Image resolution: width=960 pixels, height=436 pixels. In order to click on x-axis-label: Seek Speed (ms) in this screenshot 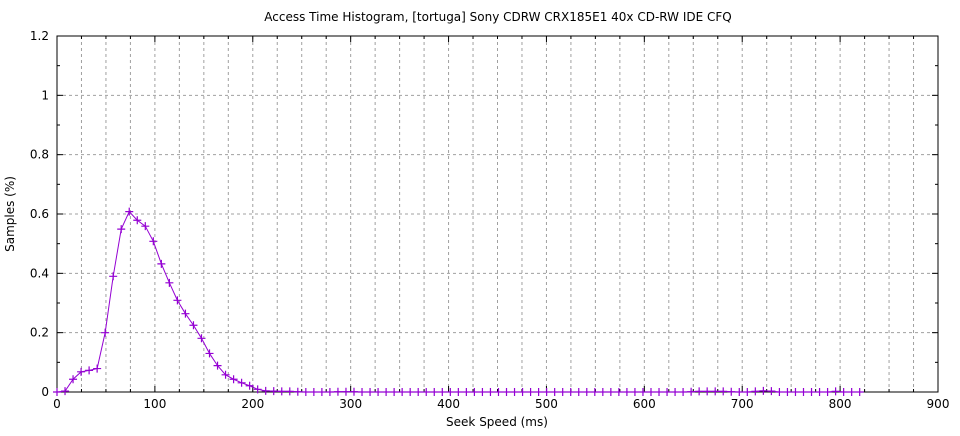, I will do `click(497, 422)`.